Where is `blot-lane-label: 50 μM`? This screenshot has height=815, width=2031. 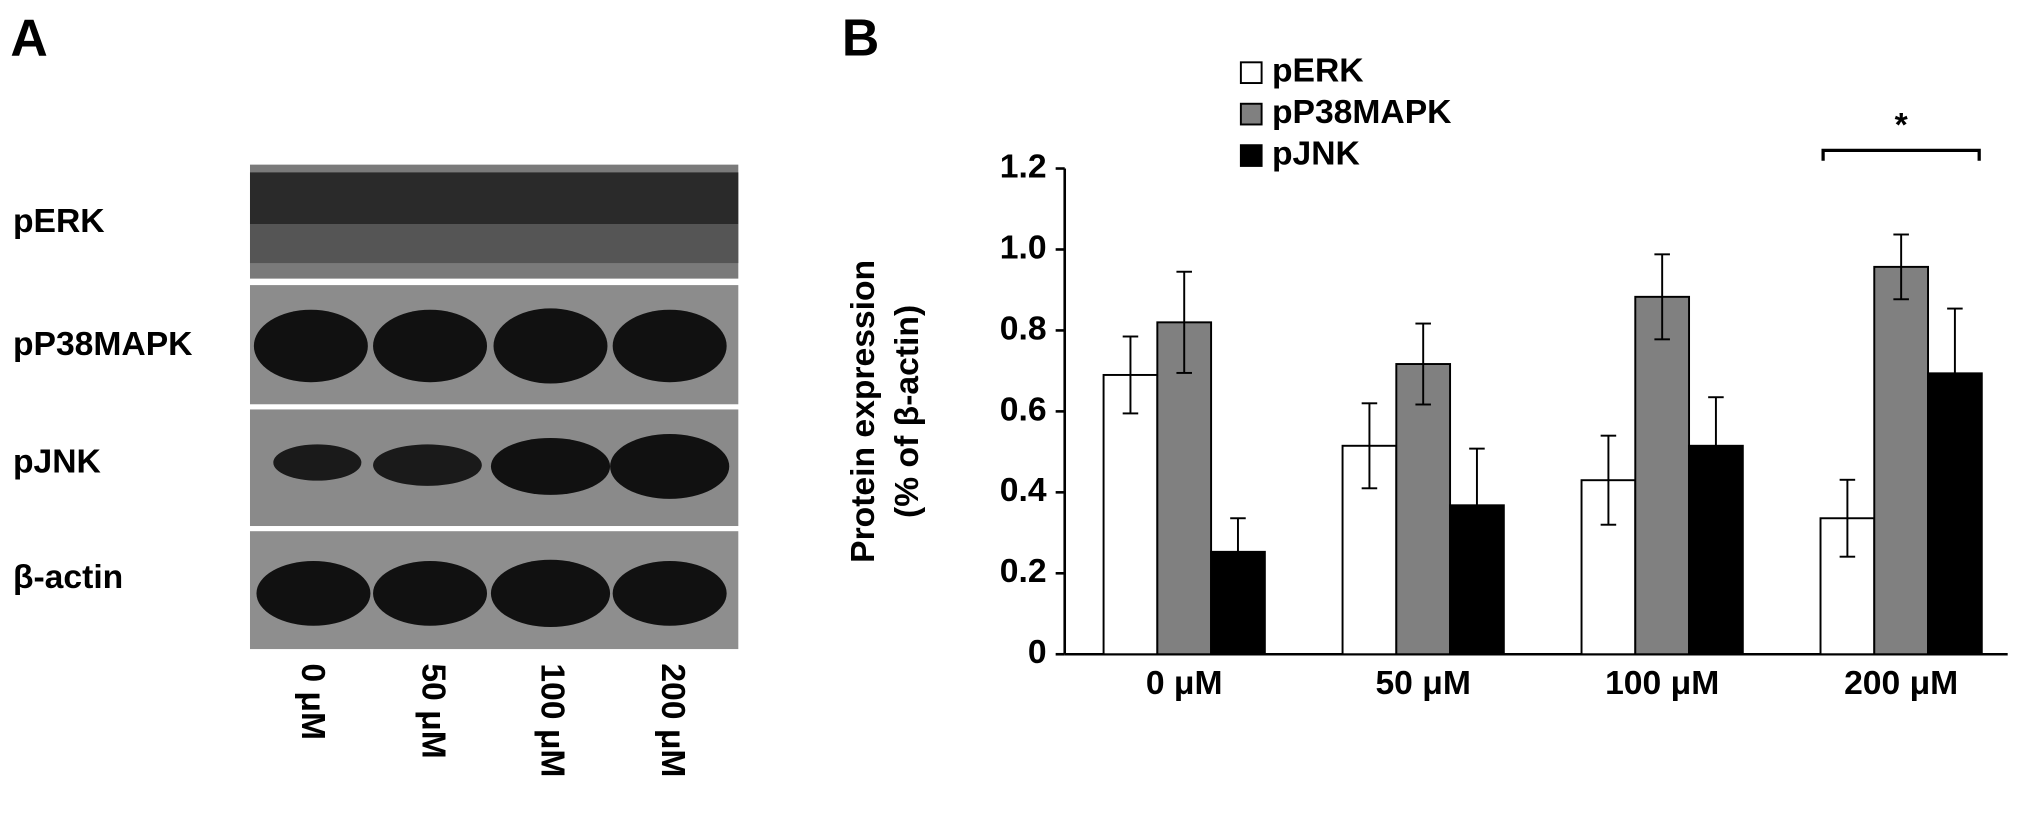 blot-lane-label: 50 μM is located at coordinates (432, 710).